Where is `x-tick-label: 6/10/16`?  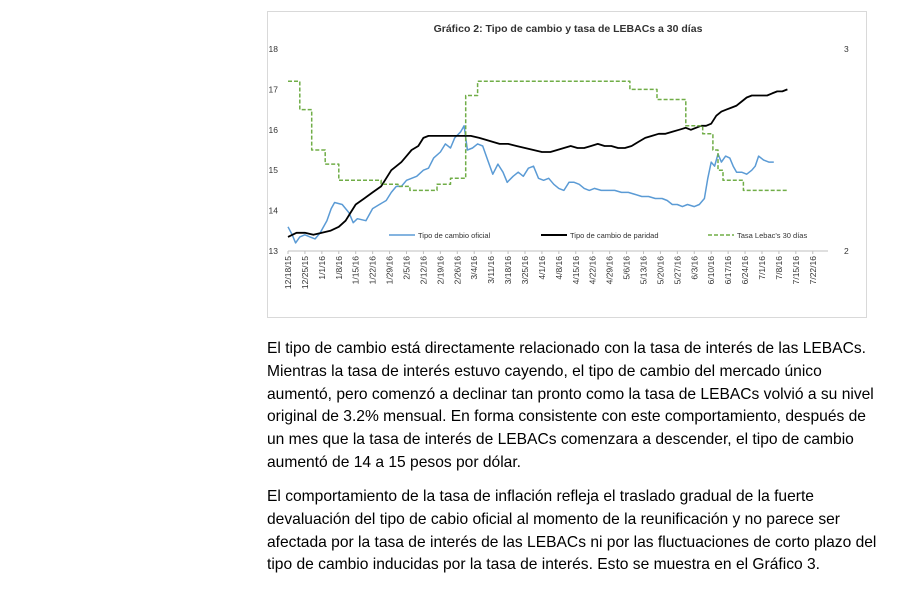 x-tick-label: 6/10/16 is located at coordinates (711, 270).